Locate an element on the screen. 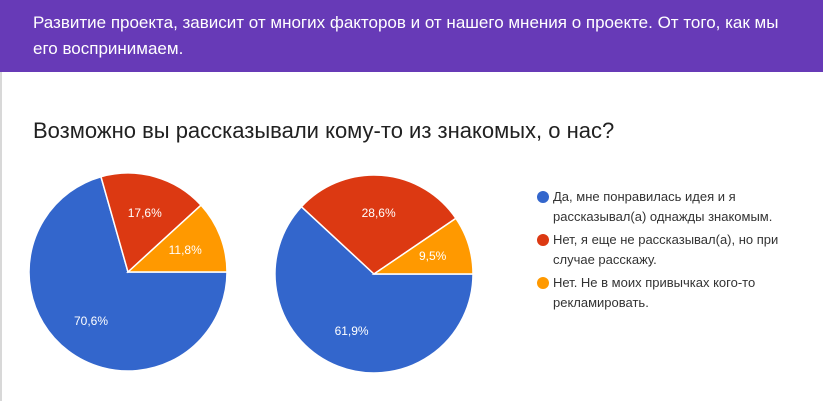 This screenshot has width=823, height=401. slice-label: 70,6% is located at coordinates (91, 321).